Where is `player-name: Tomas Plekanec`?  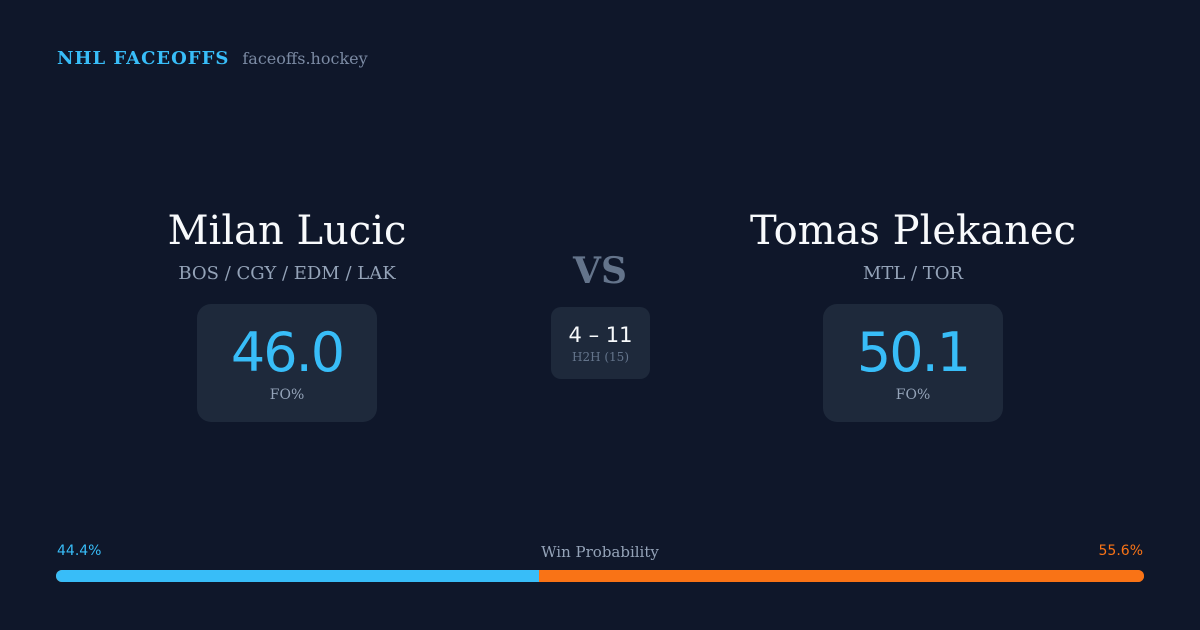
player-name: Tomas Plekanec is located at coordinates (913, 231).